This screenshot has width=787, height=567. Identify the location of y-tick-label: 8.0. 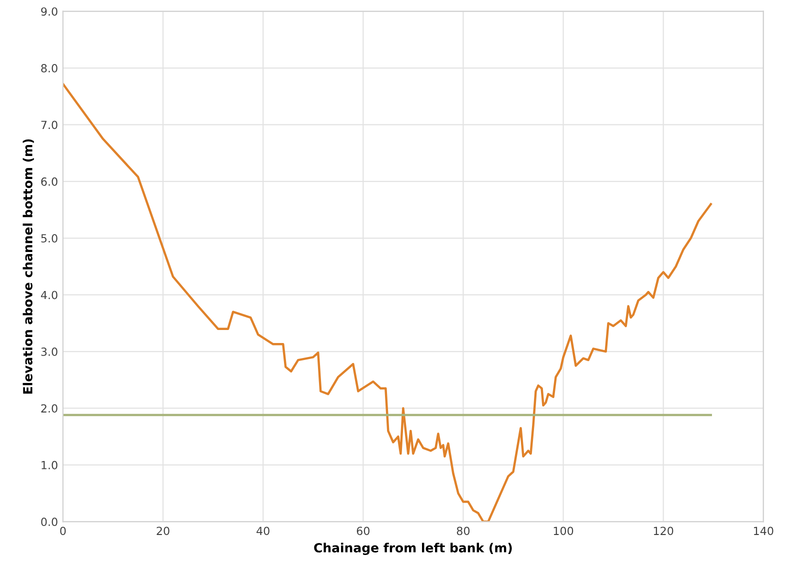
(49, 68).